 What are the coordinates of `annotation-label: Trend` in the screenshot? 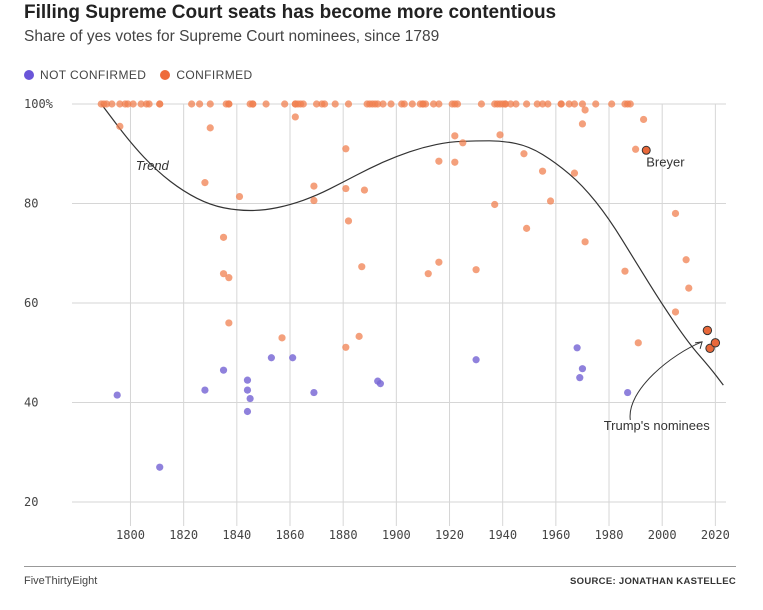 It's located at (153, 165).